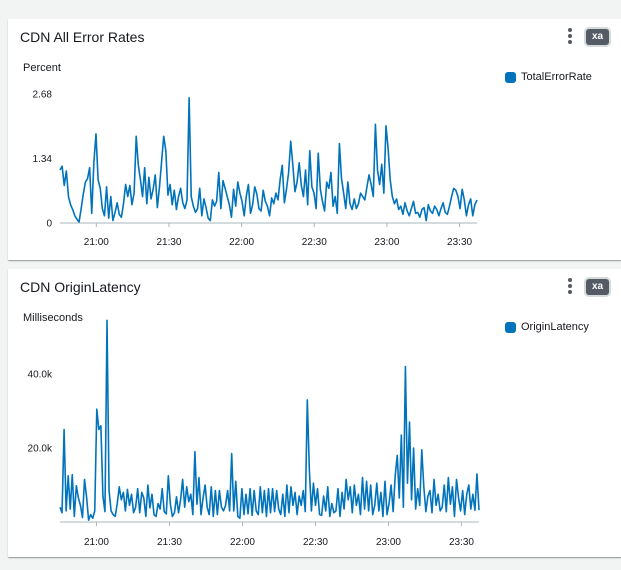 This screenshot has height=570, width=621. I want to click on y-tick-label: 2.68, so click(43, 95).